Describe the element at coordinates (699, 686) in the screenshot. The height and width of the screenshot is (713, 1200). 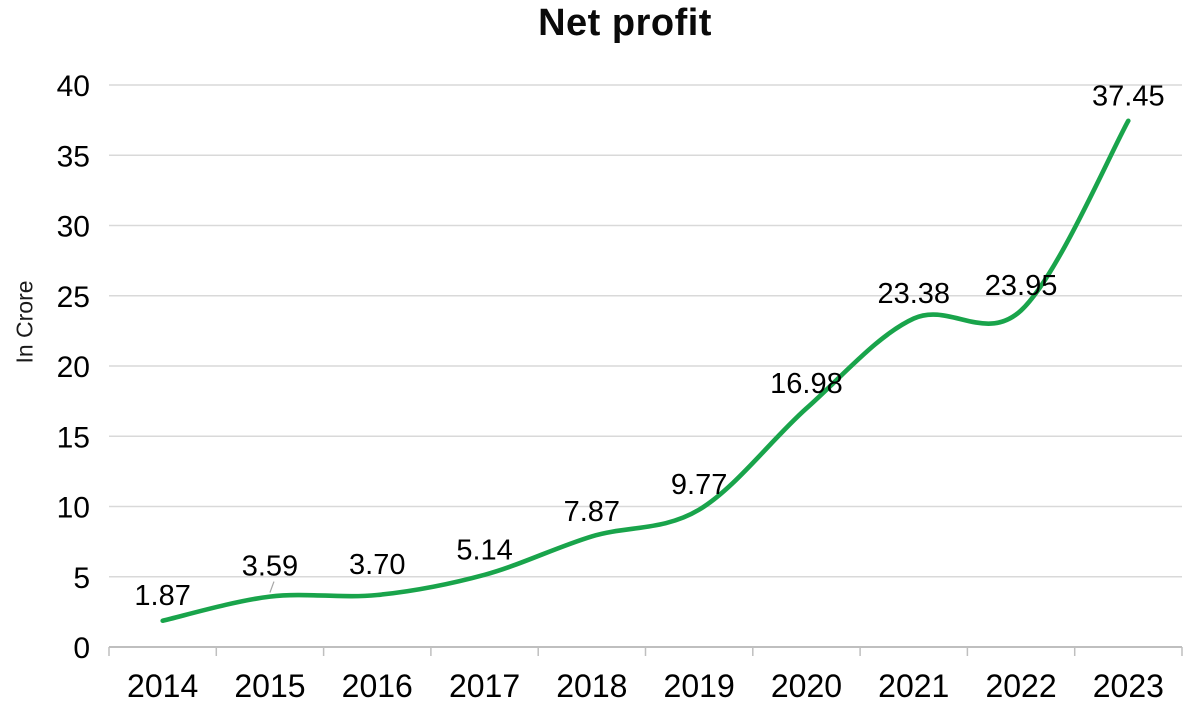
I see `x-tick-label: 2019` at that location.